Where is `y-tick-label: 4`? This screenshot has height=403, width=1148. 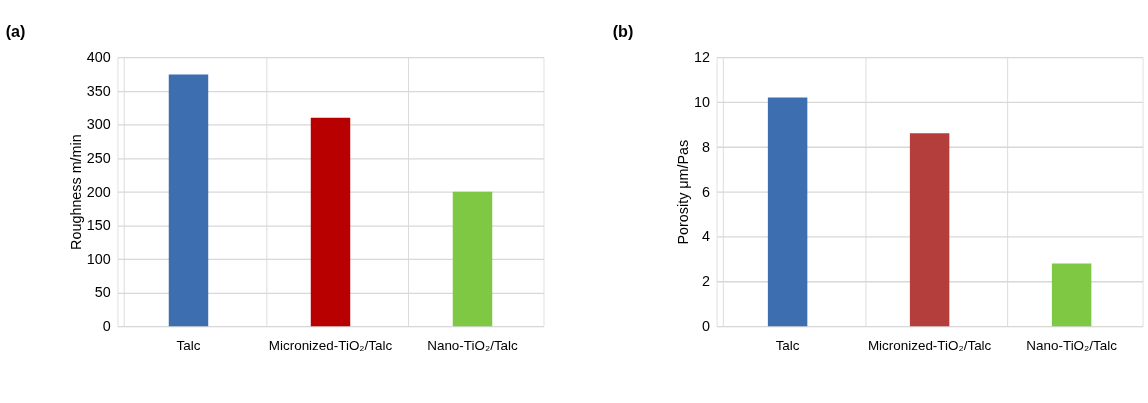
y-tick-label: 4 is located at coordinates (705, 236).